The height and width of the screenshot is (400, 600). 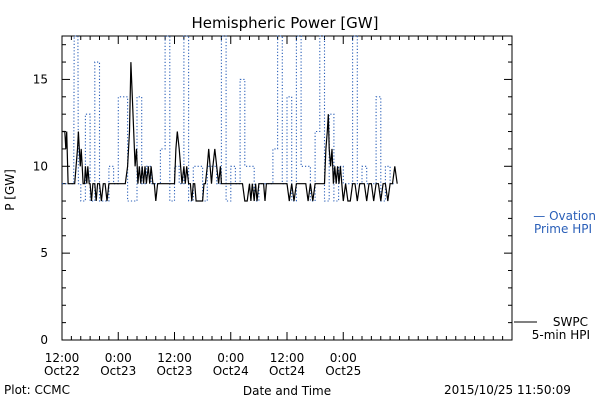 I want to click on x-tick-label-date: Oct25, so click(x=343, y=371).